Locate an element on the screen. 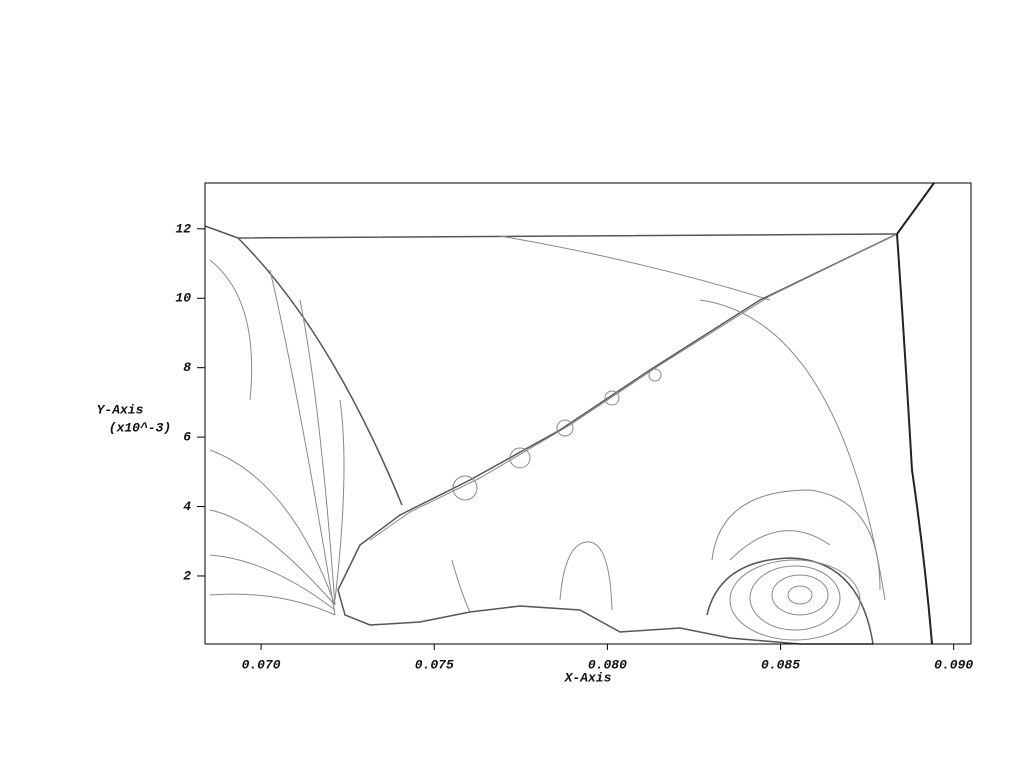 This screenshot has height=760, width=1024. y-tick-label: 10 is located at coordinates (183, 298).